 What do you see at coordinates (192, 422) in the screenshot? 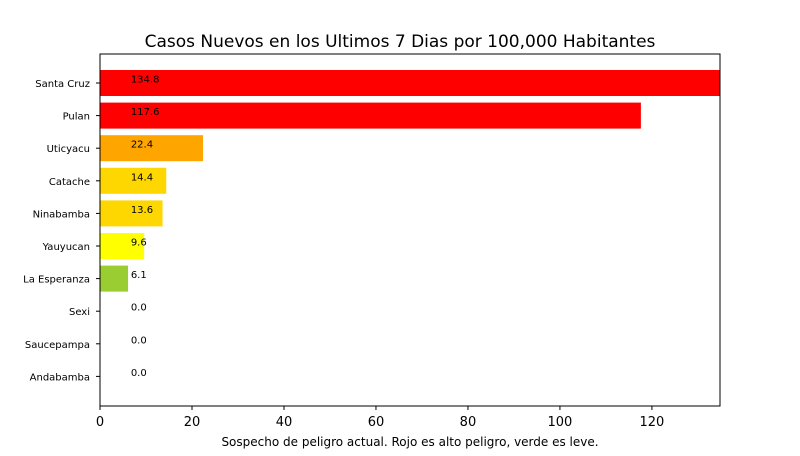
I see `x-tick-label: 20` at bounding box center [192, 422].